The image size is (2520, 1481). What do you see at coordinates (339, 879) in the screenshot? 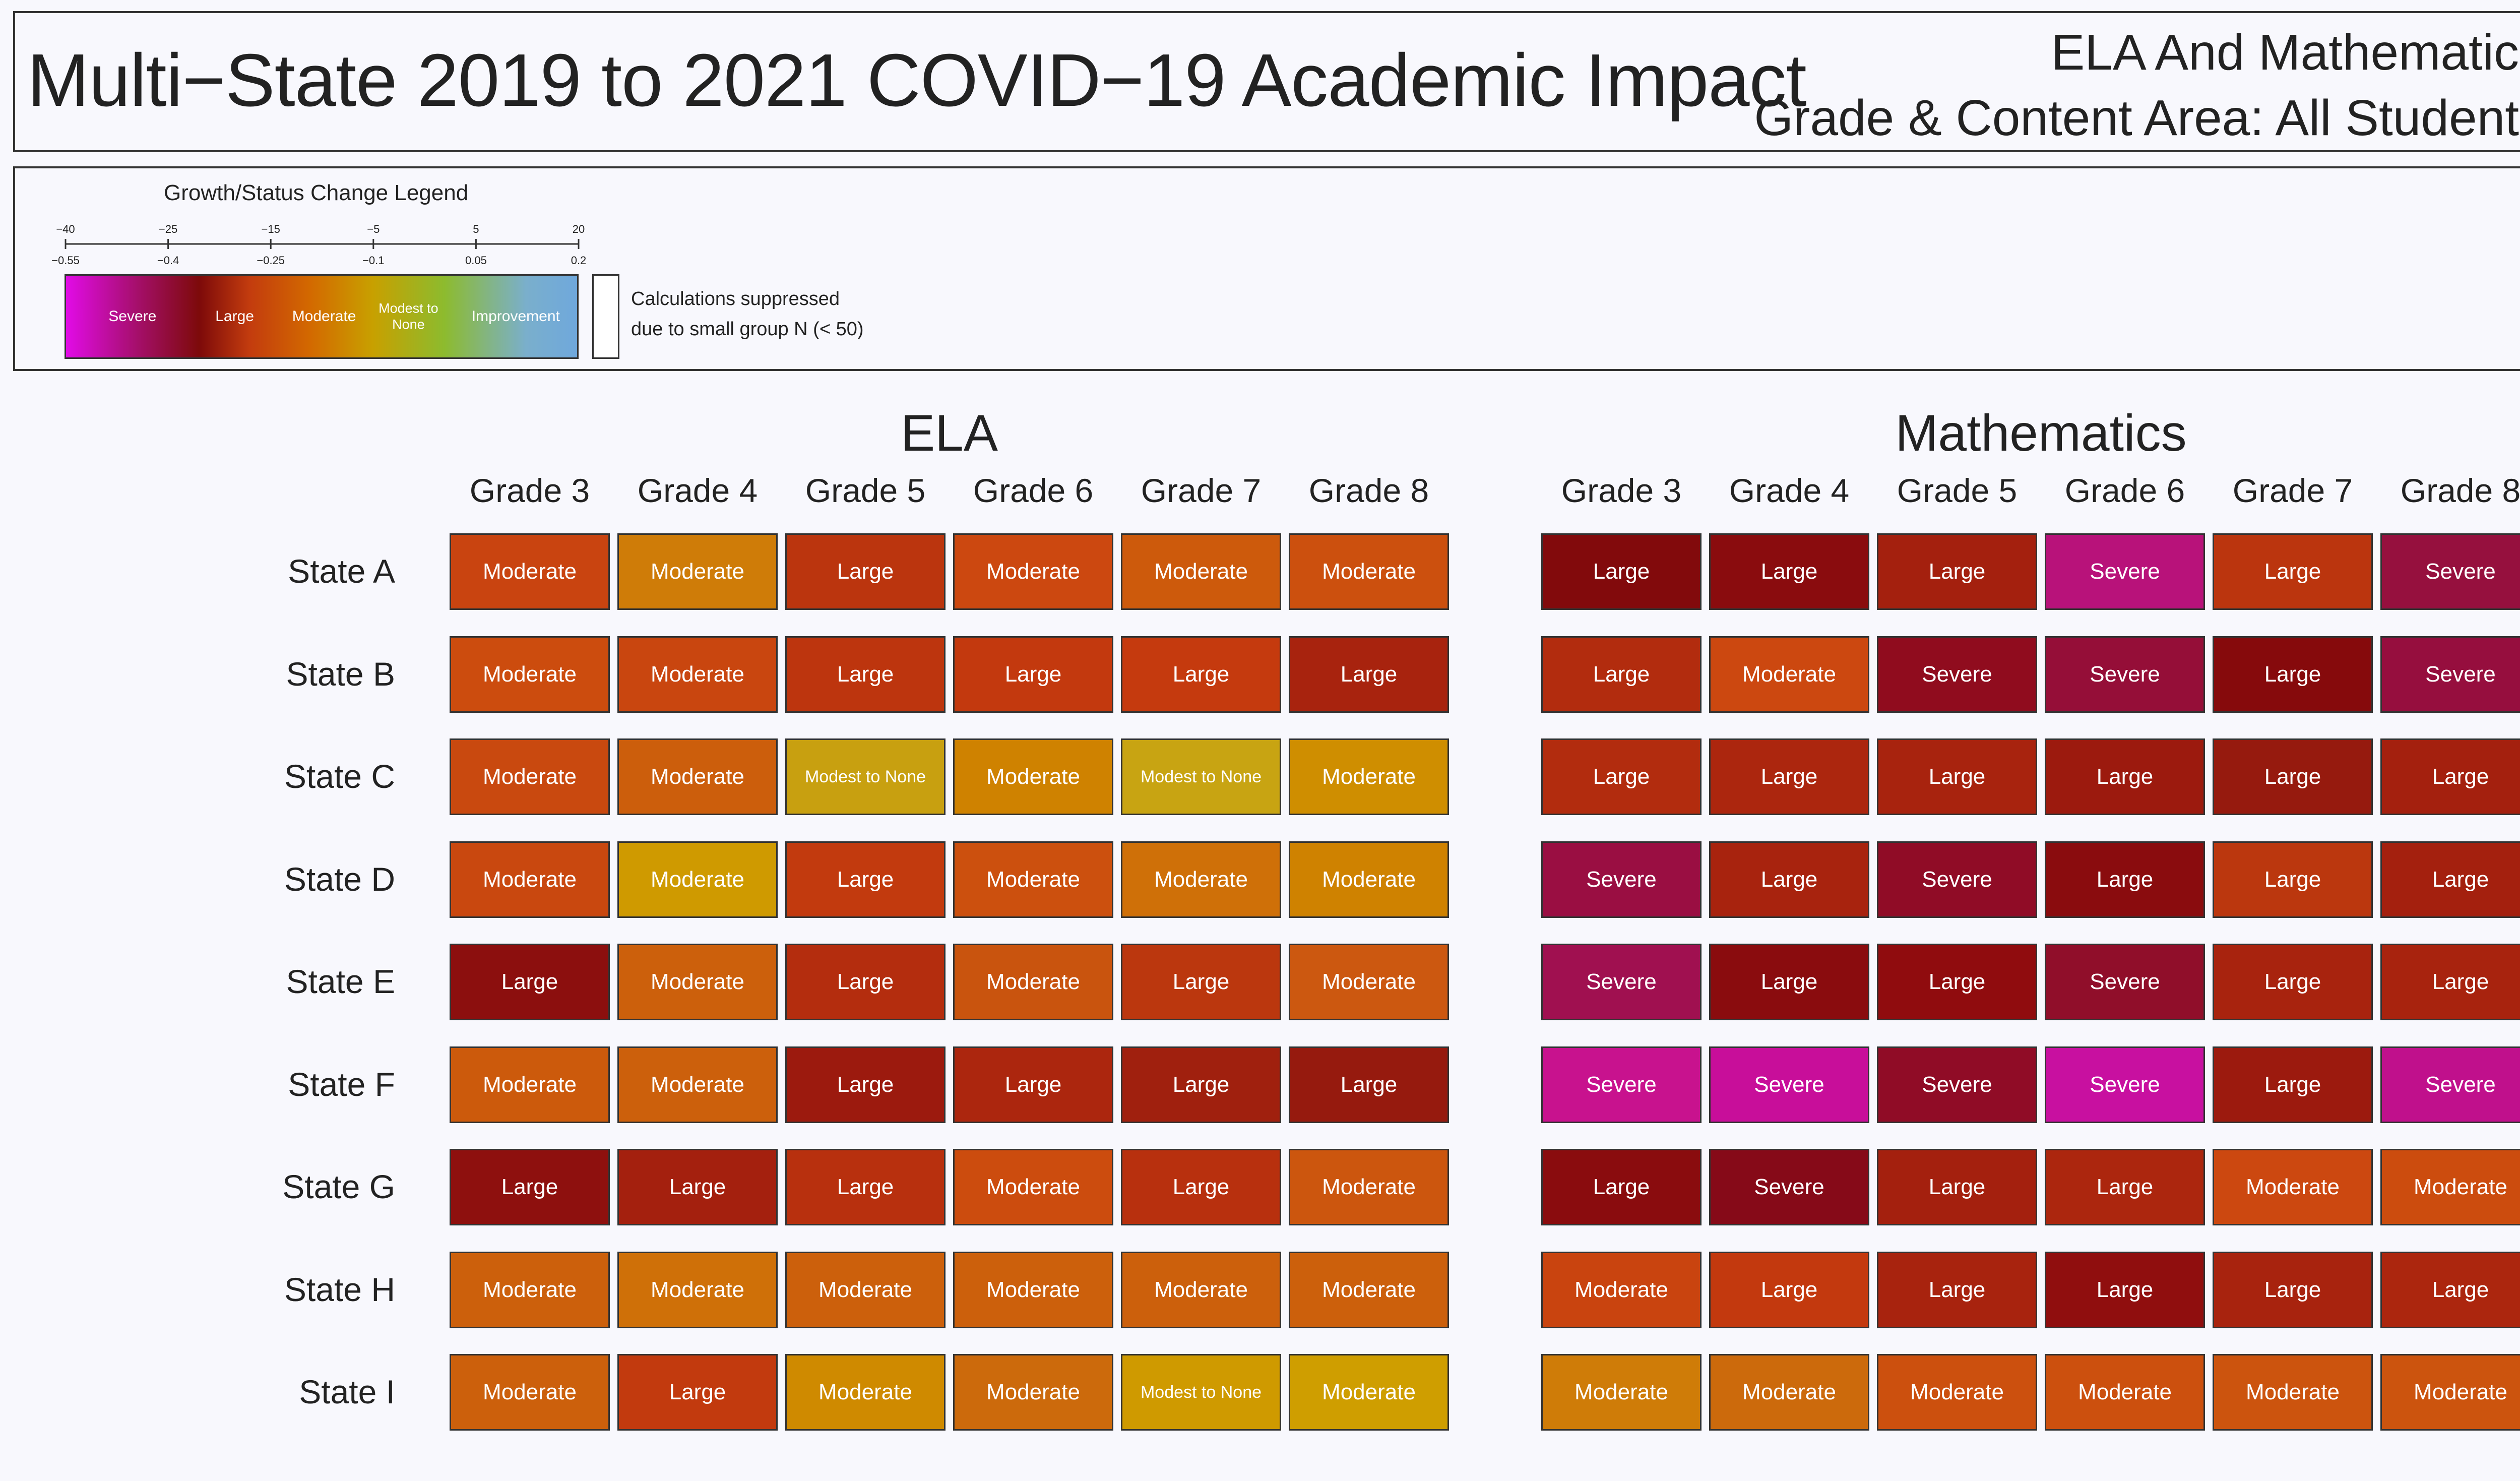
I see `state-row-label: State D` at bounding box center [339, 879].